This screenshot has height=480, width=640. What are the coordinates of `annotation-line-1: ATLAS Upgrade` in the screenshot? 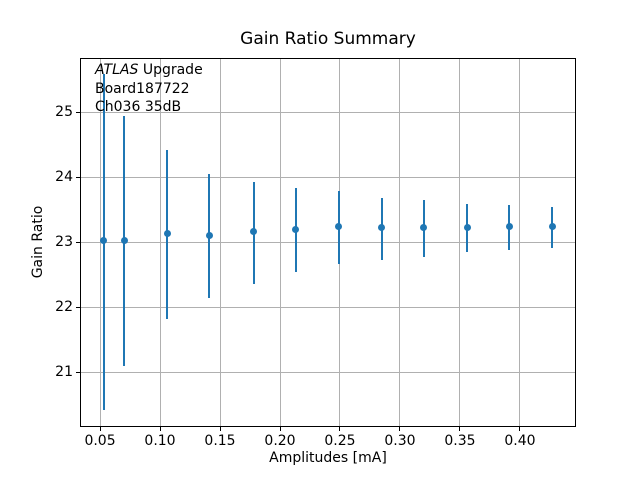 It's located at (149, 70).